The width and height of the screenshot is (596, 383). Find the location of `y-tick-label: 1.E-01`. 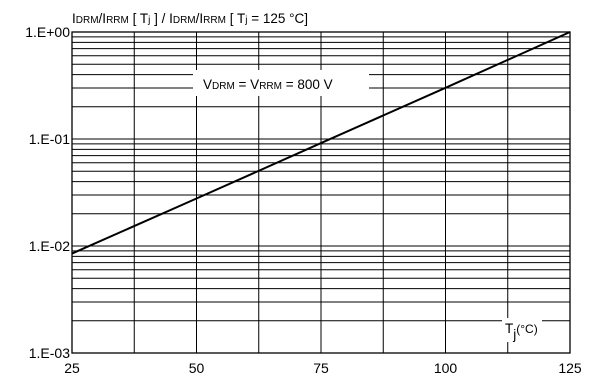

y-tick-label: 1.E-01 is located at coordinates (49, 139).